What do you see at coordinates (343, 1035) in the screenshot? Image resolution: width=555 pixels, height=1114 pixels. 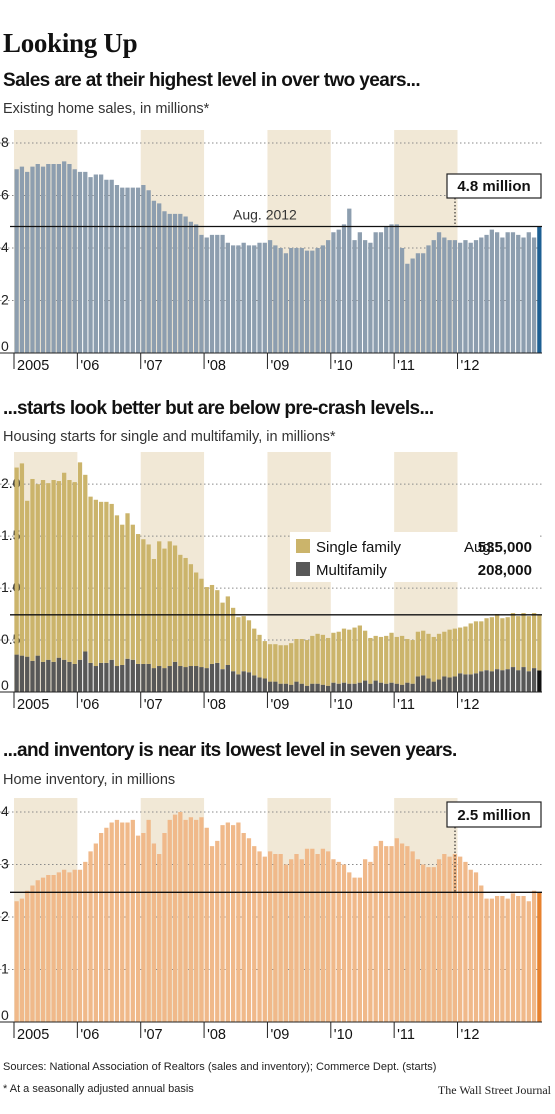 I see `x-tick-label: '10` at bounding box center [343, 1035].